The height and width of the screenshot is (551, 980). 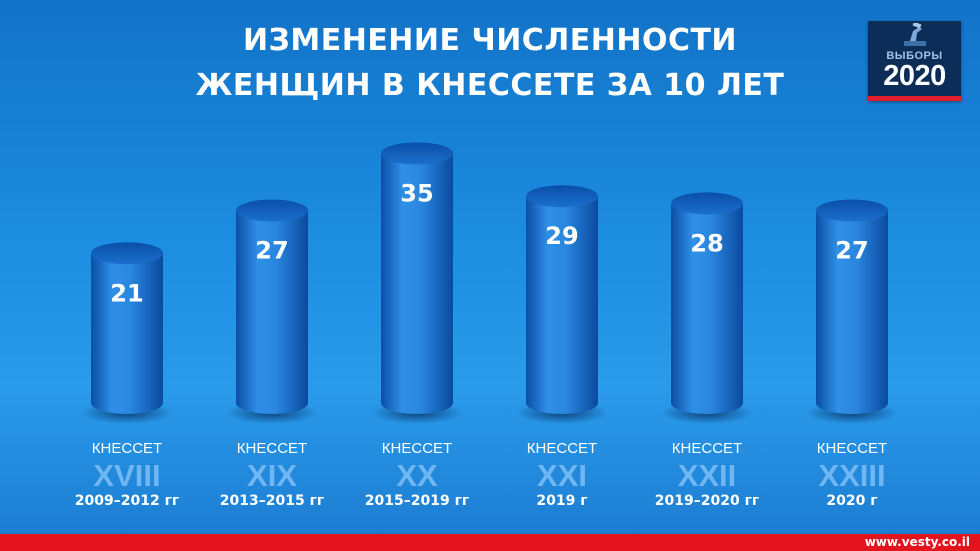 I want to click on logo-stripe, so click(x=914, y=98).